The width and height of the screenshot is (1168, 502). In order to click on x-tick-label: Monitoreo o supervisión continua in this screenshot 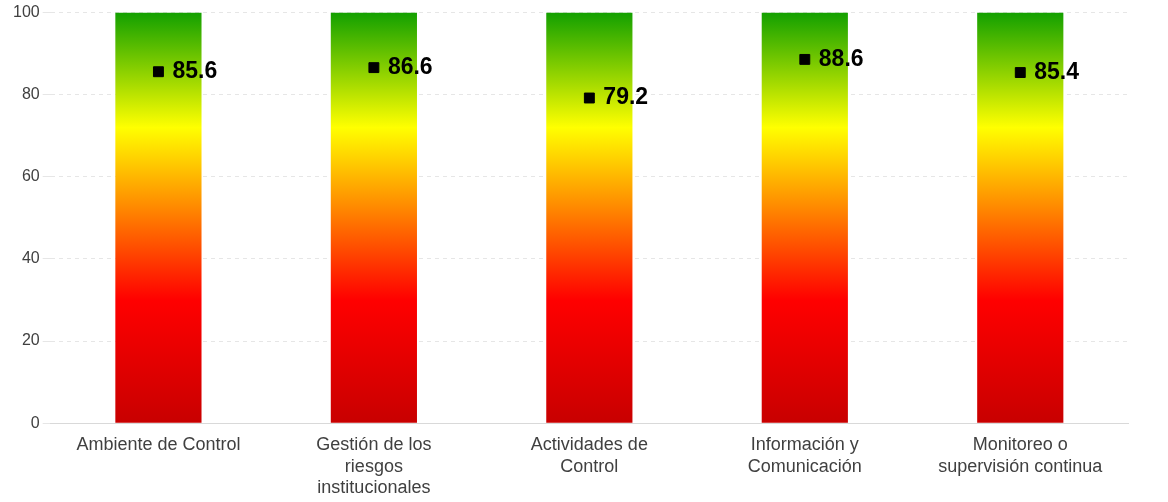, I will do `click(1021, 454)`.